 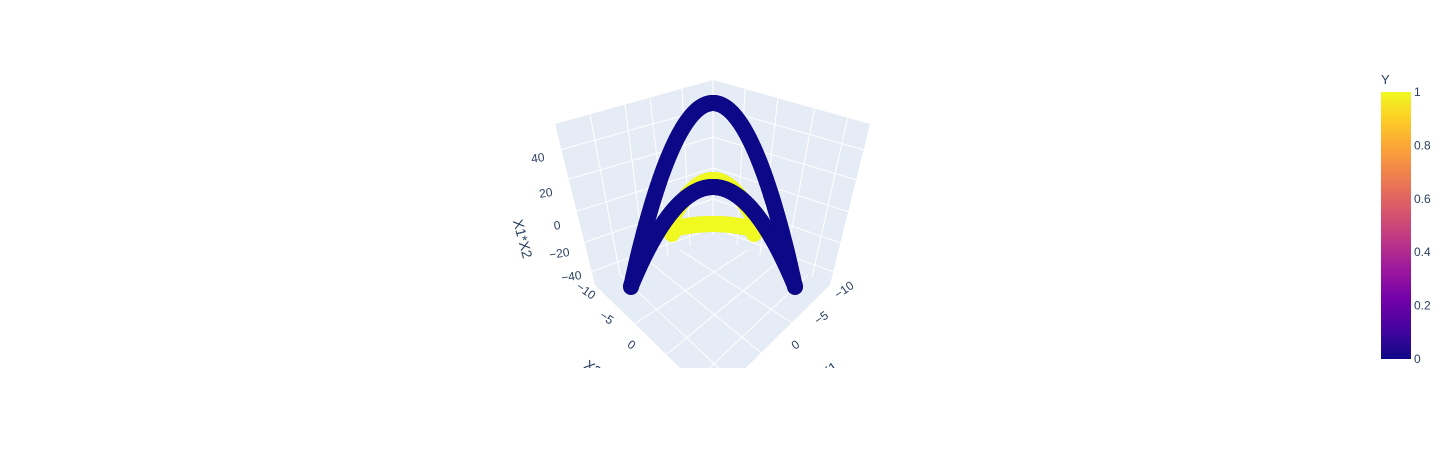 What do you see at coordinates (537, 158) in the screenshot?
I see `z-tick-40: 40` at bounding box center [537, 158].